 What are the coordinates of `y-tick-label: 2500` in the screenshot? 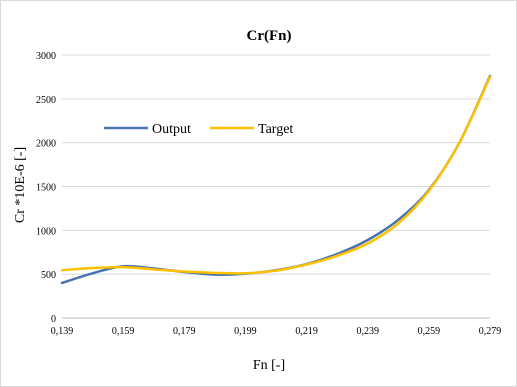 It's located at (46, 100).